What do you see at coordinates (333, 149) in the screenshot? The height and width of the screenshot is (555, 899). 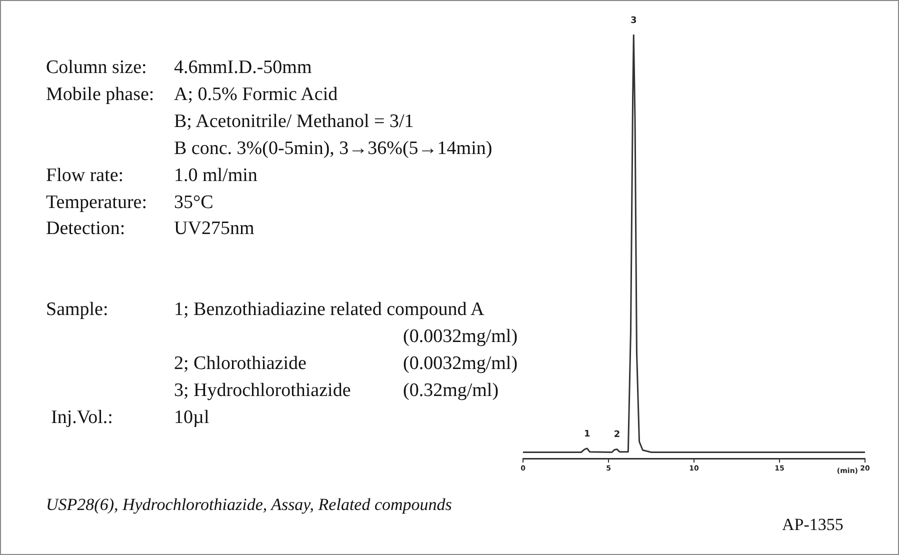 I see `text: B conc. 3%(0-5min), 3→36%(5→14min)` at bounding box center [333, 149].